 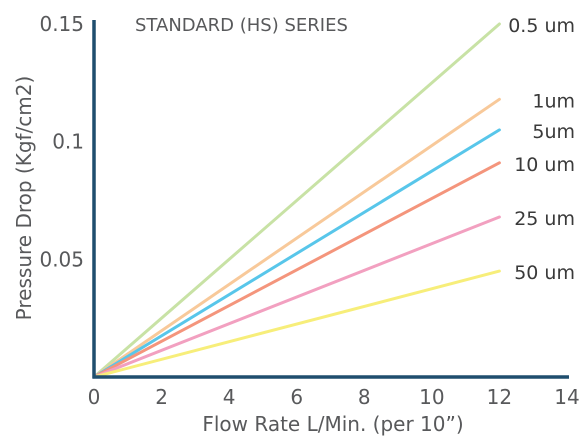 I want to click on x-tick-label: 14, so click(x=566, y=397).